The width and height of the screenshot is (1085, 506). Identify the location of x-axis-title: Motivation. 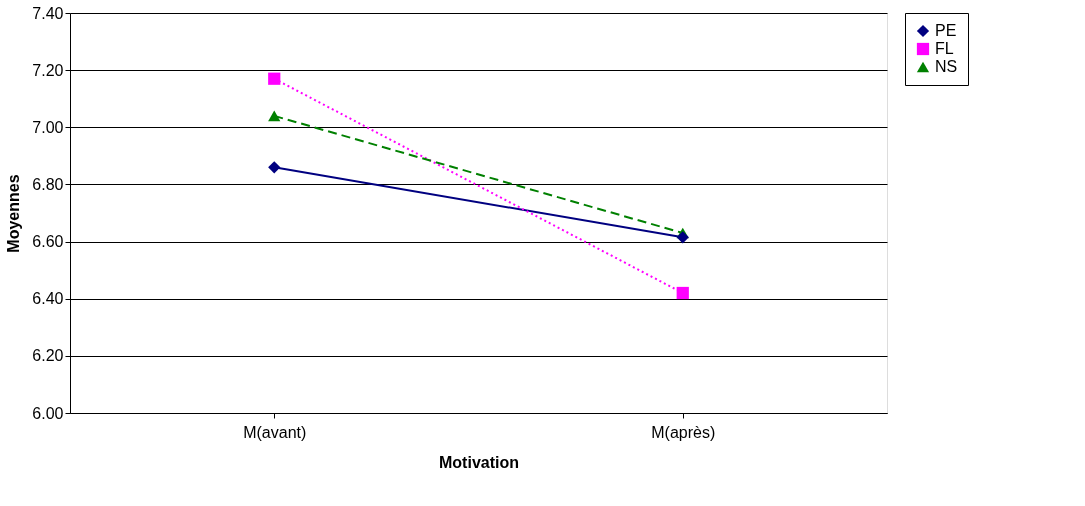
(479, 462).